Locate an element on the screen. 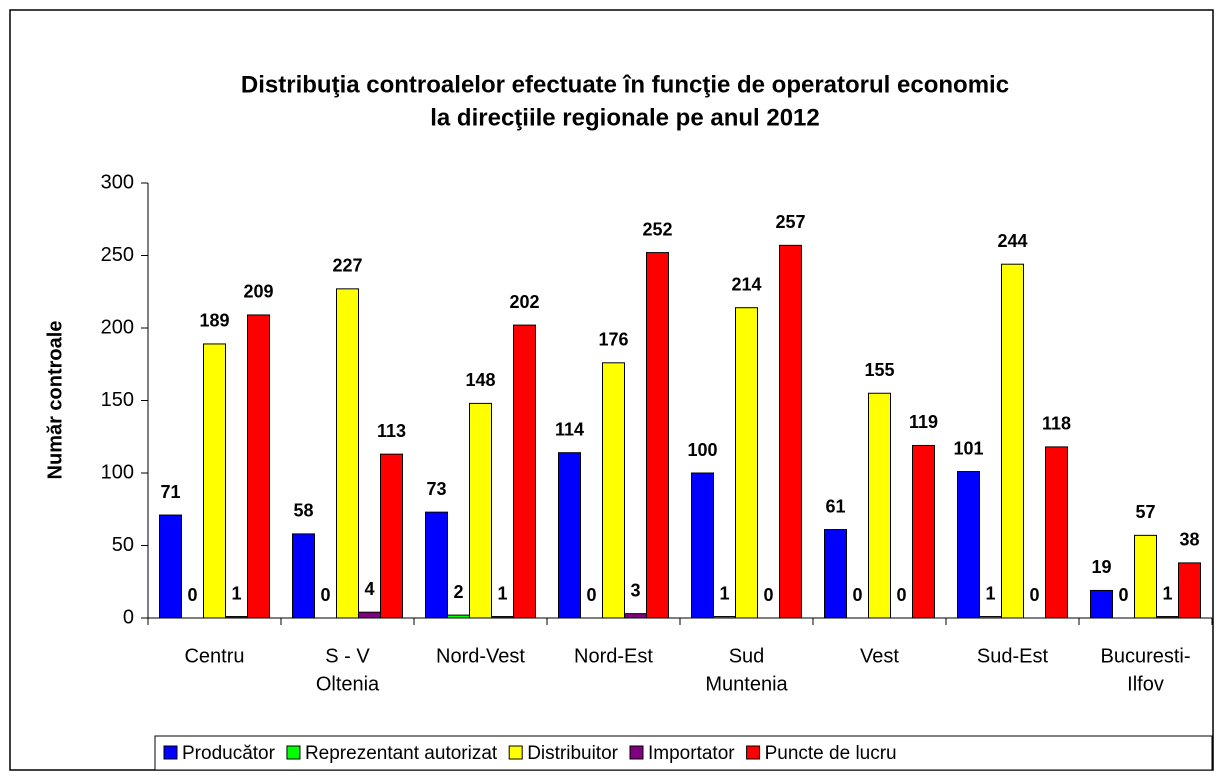  data-label: 101 is located at coordinates (968, 448).